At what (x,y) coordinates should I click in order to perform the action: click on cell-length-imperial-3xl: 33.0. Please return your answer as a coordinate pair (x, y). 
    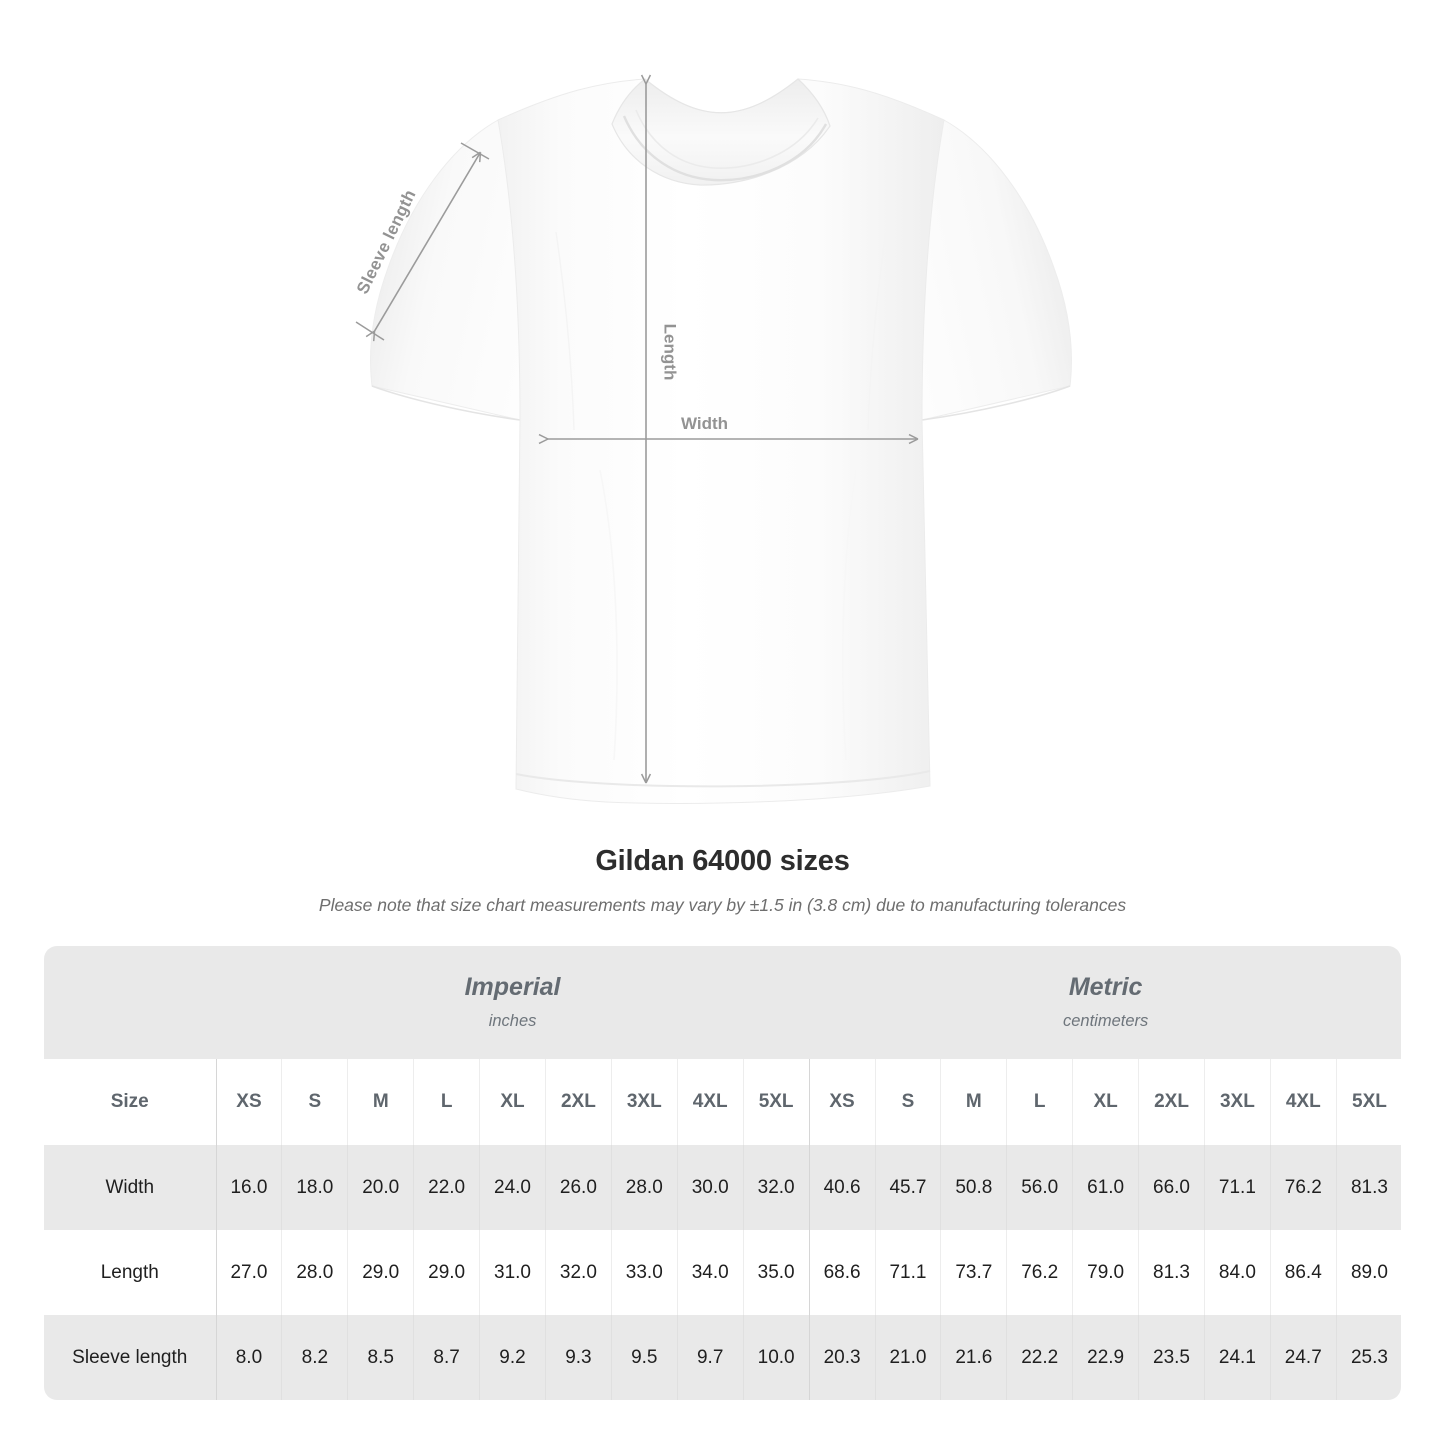
    Looking at the image, I should click on (644, 1272).